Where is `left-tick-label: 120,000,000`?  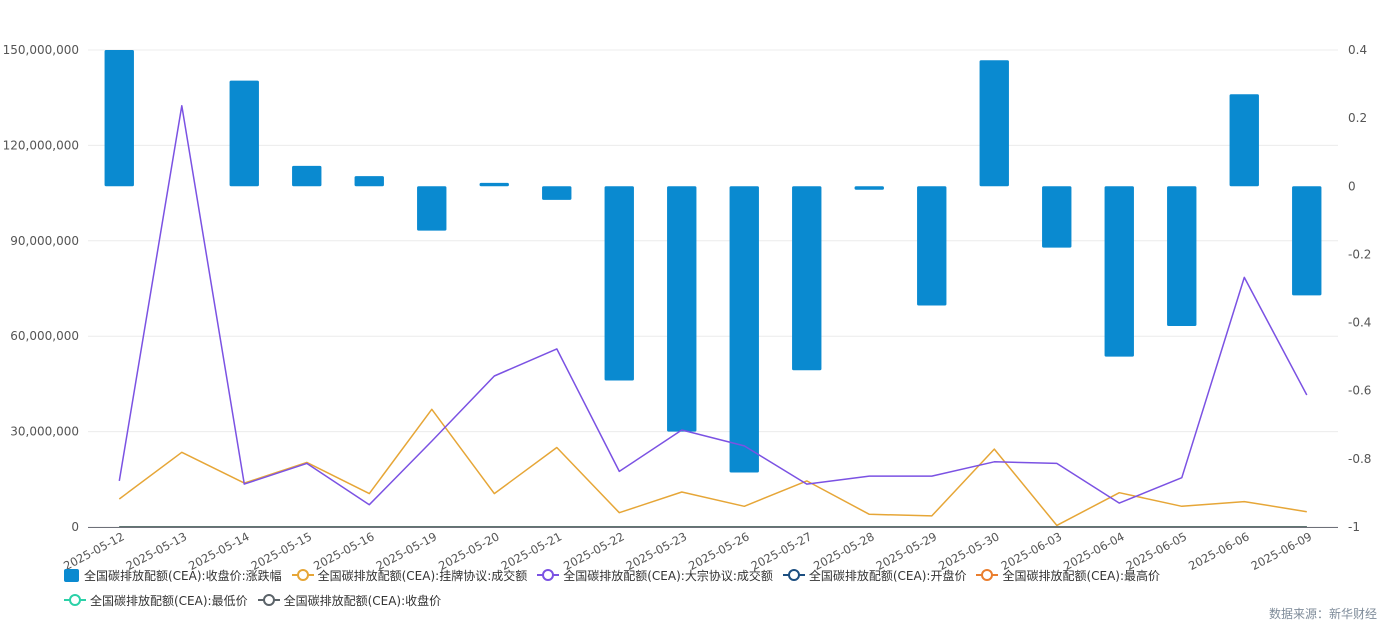 left-tick-label: 120,000,000 is located at coordinates (41, 145).